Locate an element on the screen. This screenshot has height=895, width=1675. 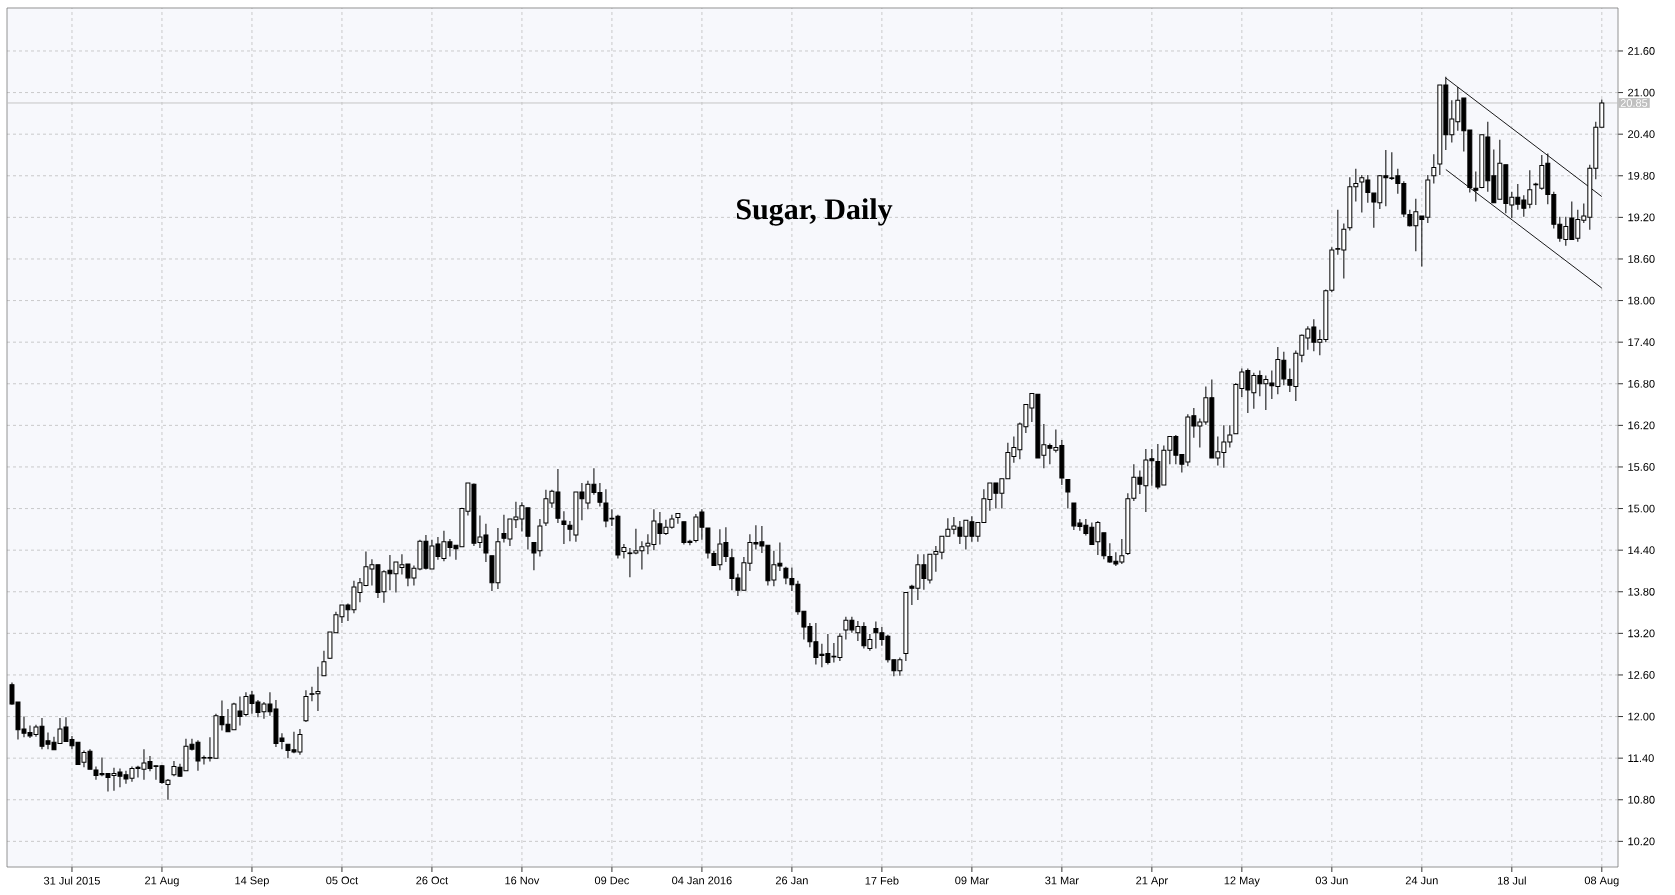
x-tick-label: 31 Mar is located at coordinates (1062, 880).